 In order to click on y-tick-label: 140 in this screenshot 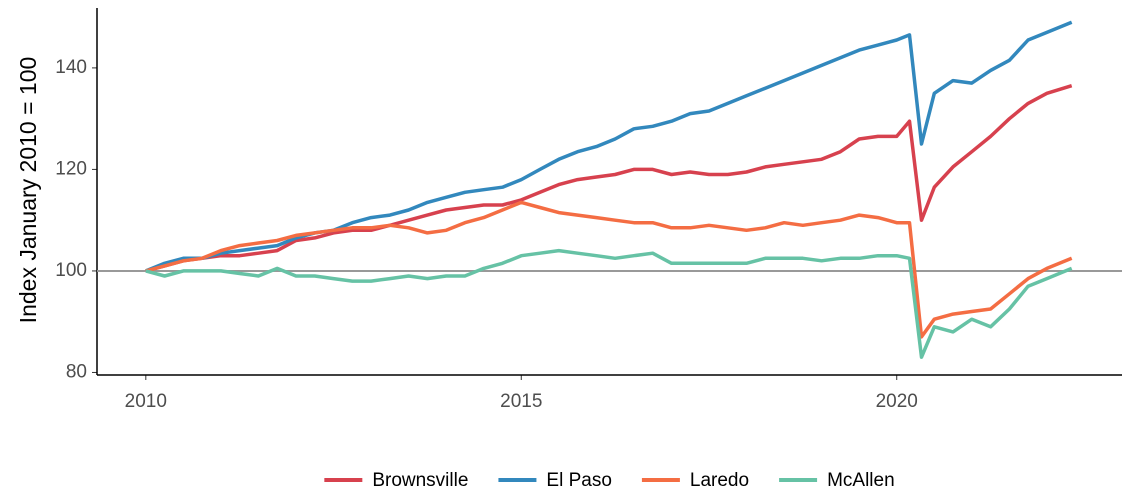, I will do `click(71, 67)`.